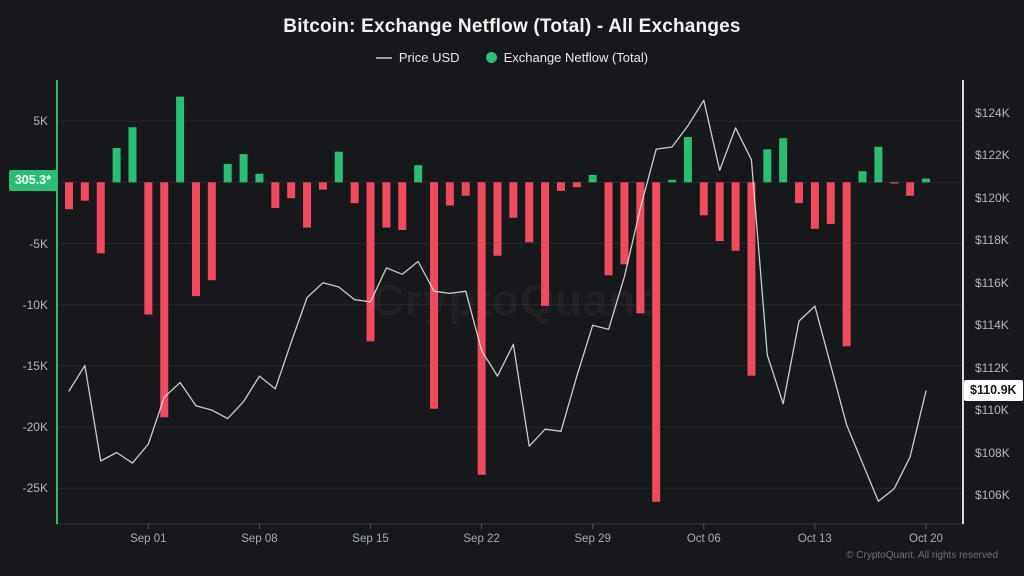 This screenshot has width=1024, height=576. Describe the element at coordinates (922, 555) in the screenshot. I see `copyright-notice: © CryptoQuant. All rights reserved` at that location.